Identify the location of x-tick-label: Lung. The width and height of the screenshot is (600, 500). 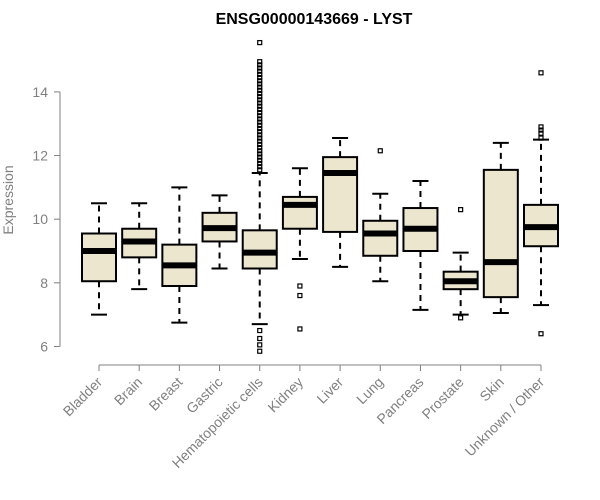
(369, 390).